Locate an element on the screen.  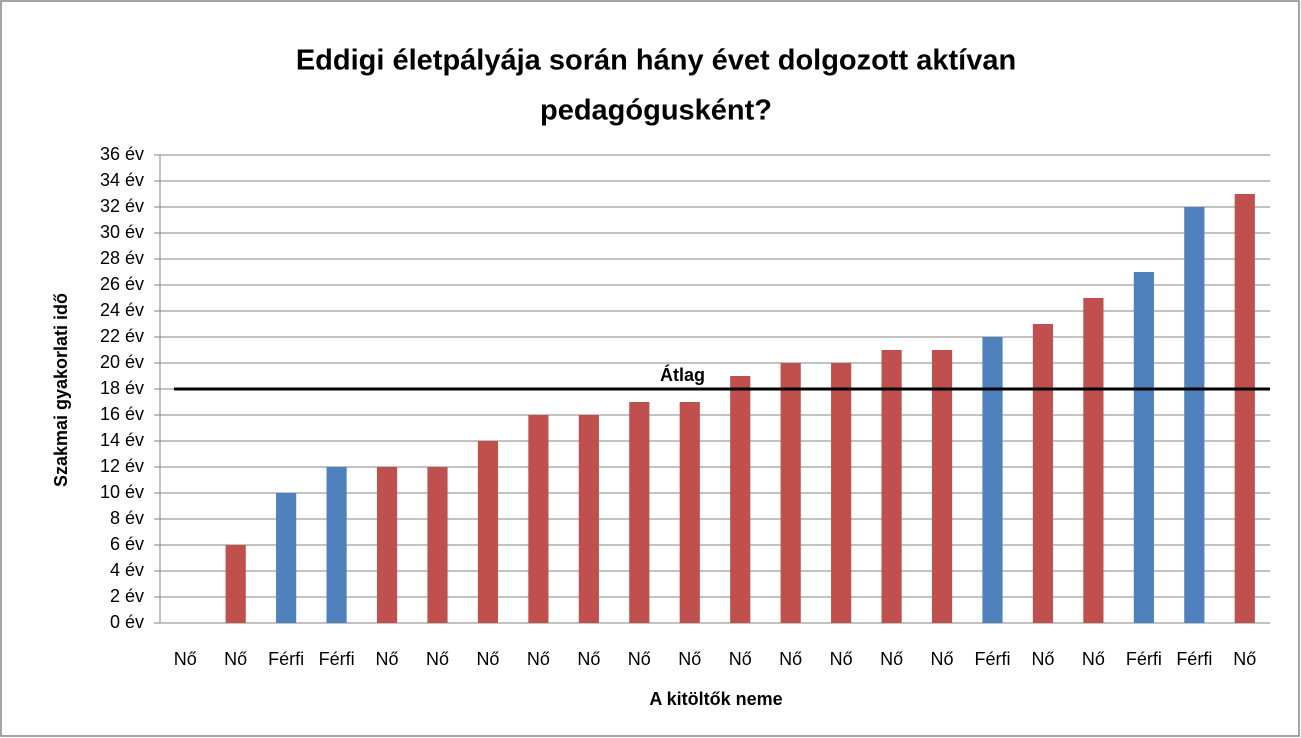
y-tick-label: 30 év is located at coordinates (122, 232).